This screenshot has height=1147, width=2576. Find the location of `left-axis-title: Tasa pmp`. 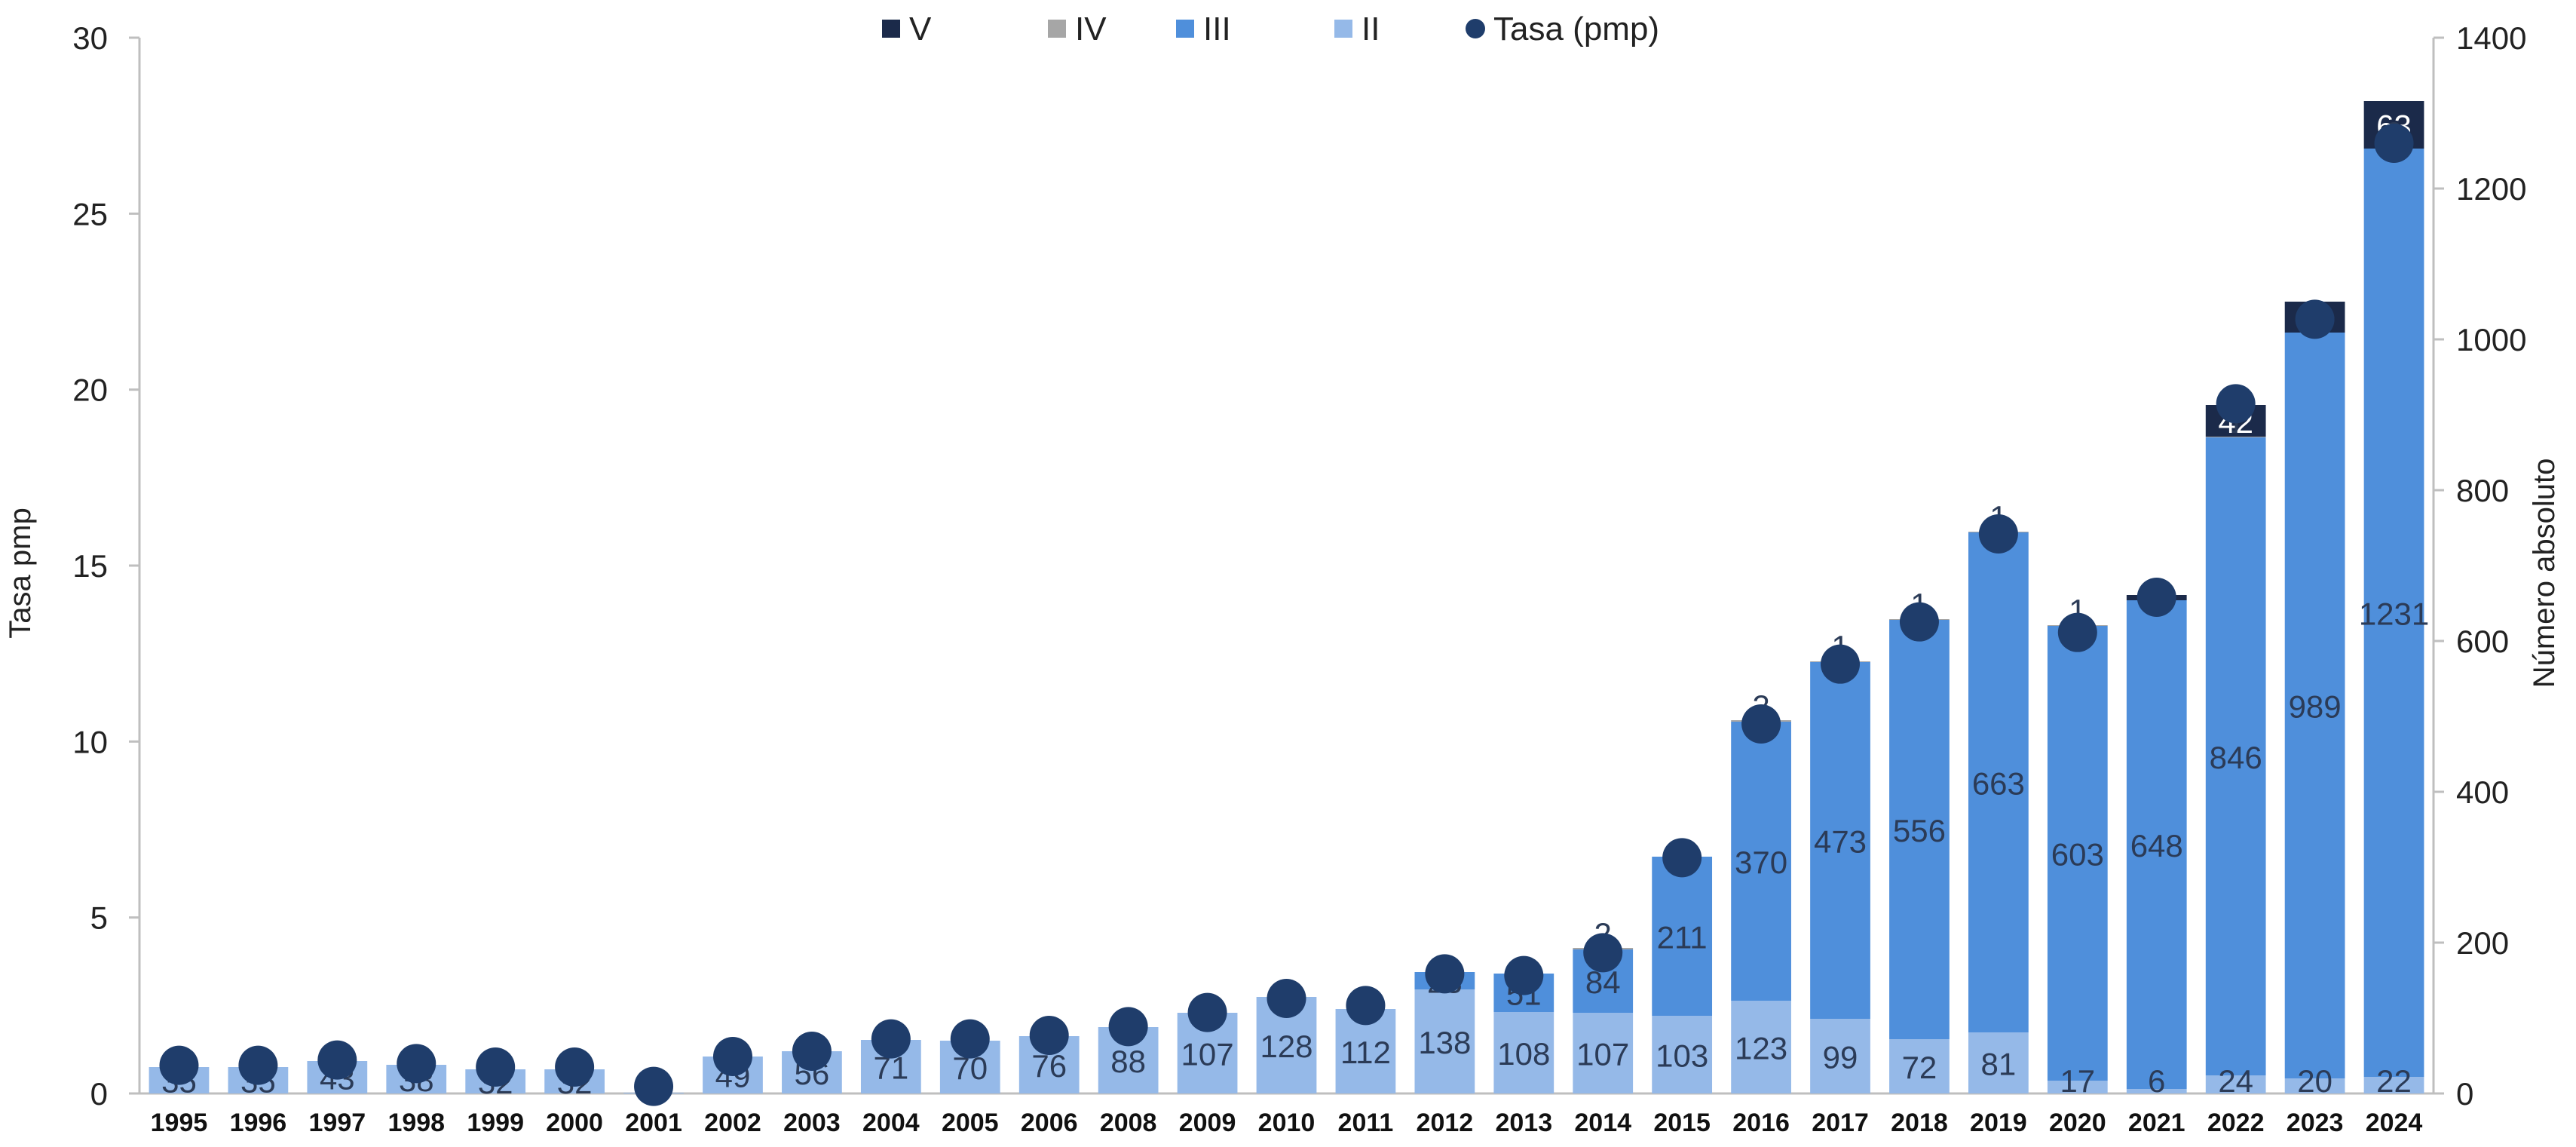

left-axis-title: Tasa pmp is located at coordinates (20, 573).